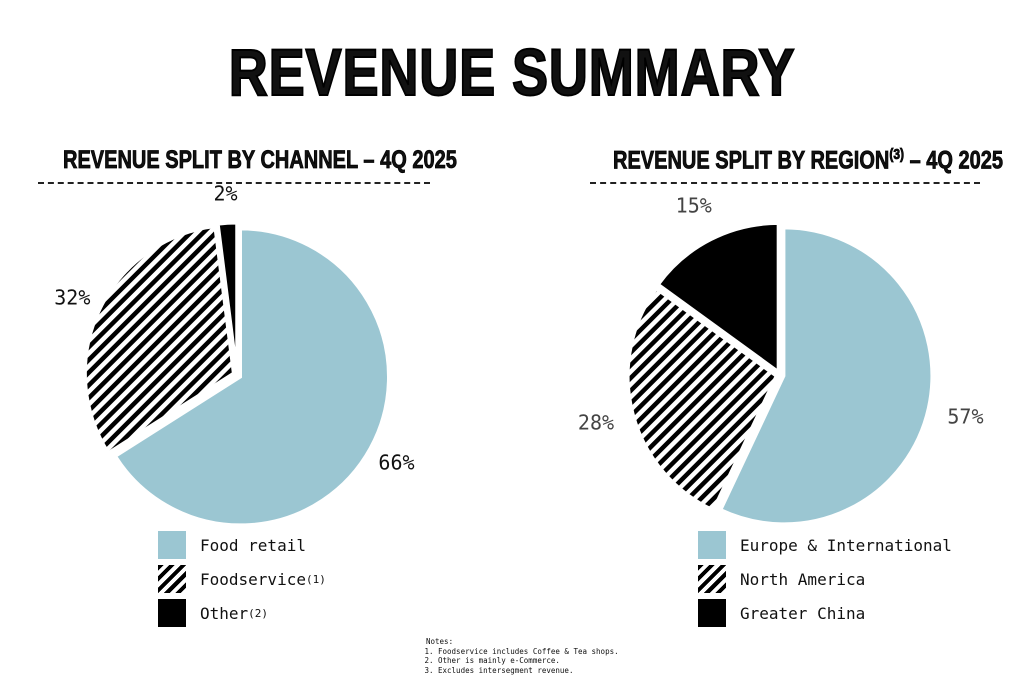  Describe the element at coordinates (803, 579) in the screenshot. I see `legend-label: North America` at that location.